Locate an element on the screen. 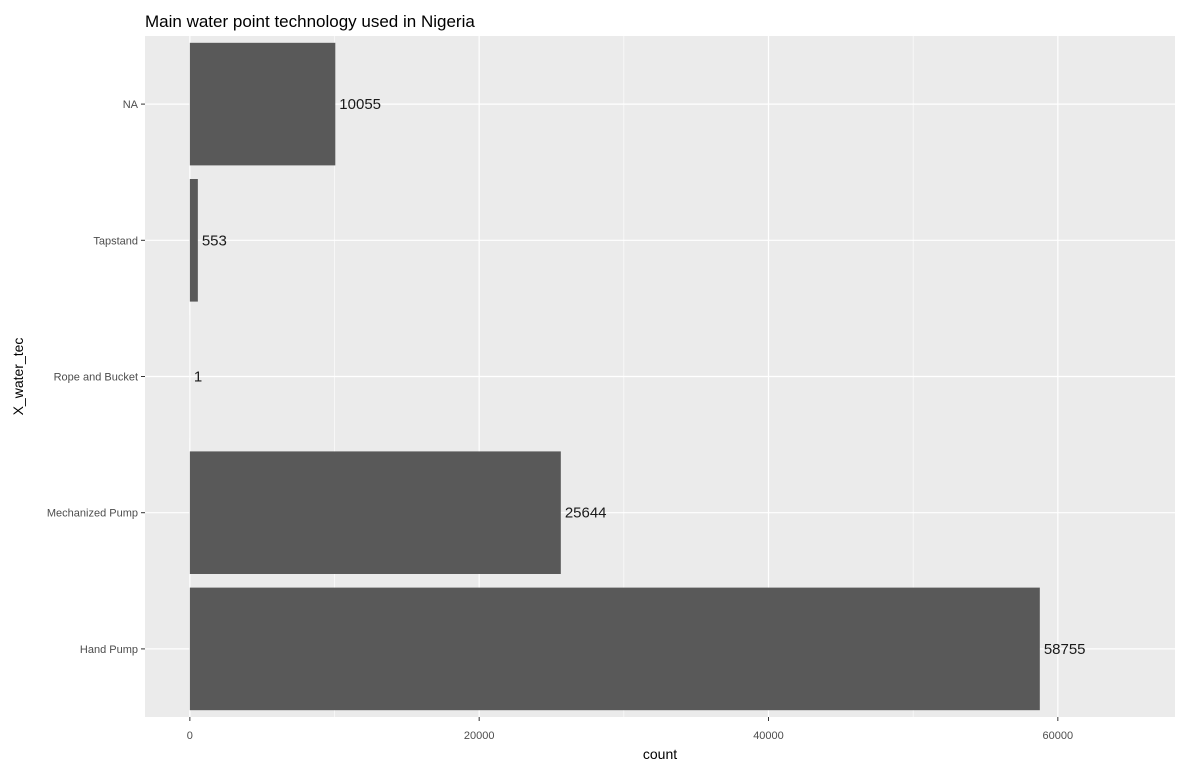 This screenshot has width=1185, height=768. x-axis: 0 20000 40000 60000 is located at coordinates (630, 729).